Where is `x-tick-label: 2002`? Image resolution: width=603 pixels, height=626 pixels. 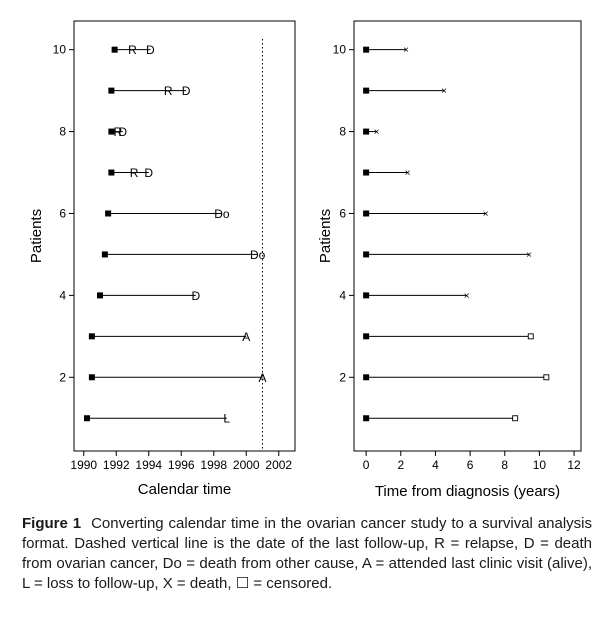
x-tick-label: 2002 is located at coordinates (278, 465).